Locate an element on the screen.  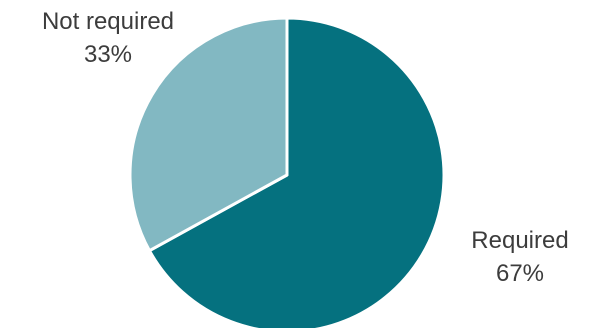
label-required: Required is located at coordinates (519, 240).